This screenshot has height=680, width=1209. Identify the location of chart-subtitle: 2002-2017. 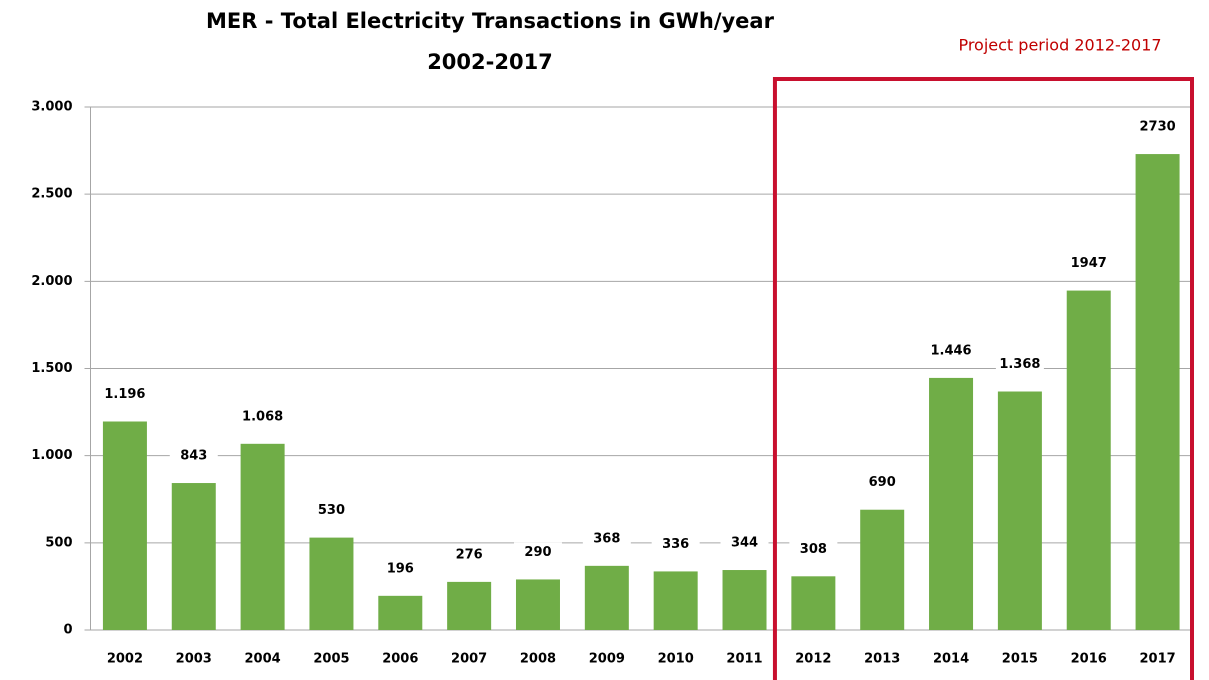
(490, 62).